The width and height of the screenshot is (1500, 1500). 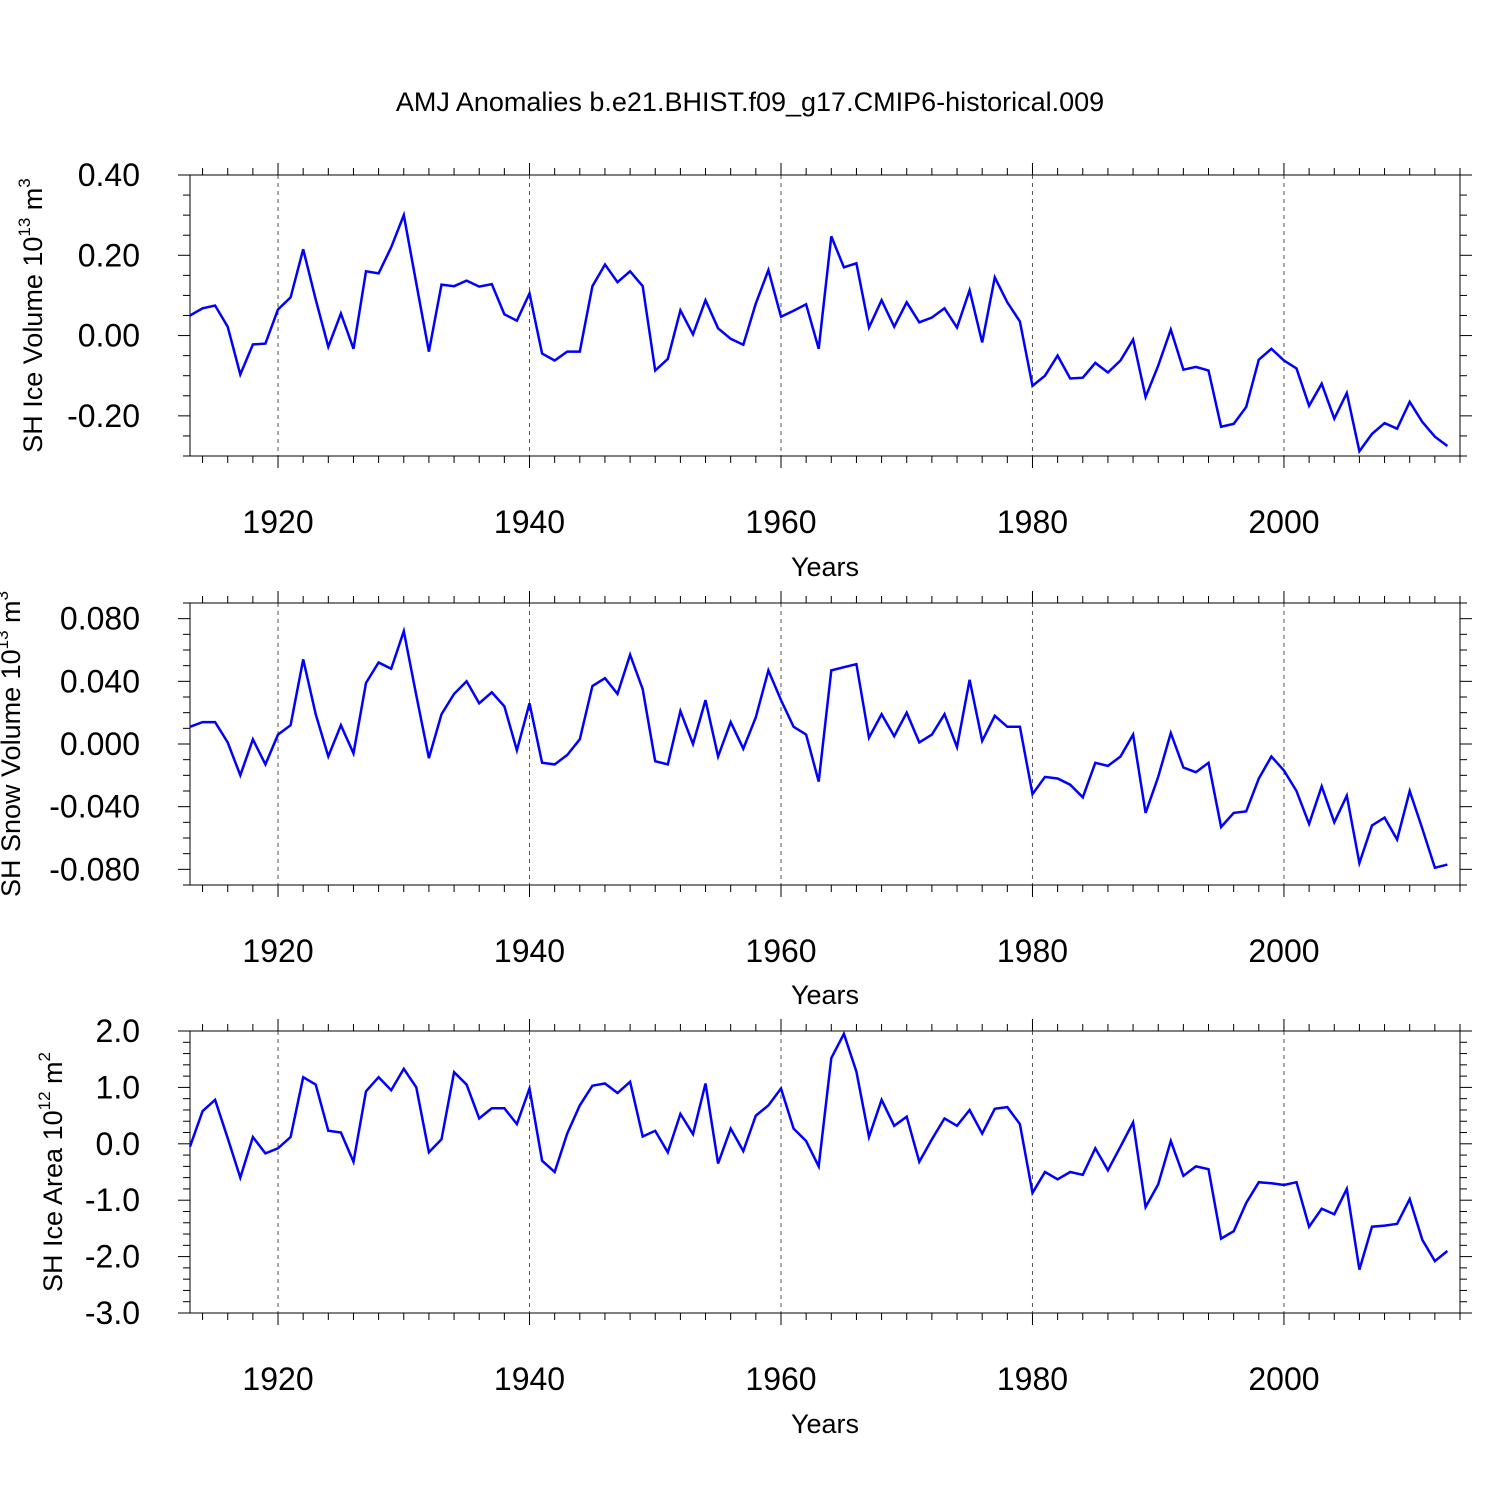 What do you see at coordinates (100, 681) in the screenshot?
I see `y-tick-label: 0.040` at bounding box center [100, 681].